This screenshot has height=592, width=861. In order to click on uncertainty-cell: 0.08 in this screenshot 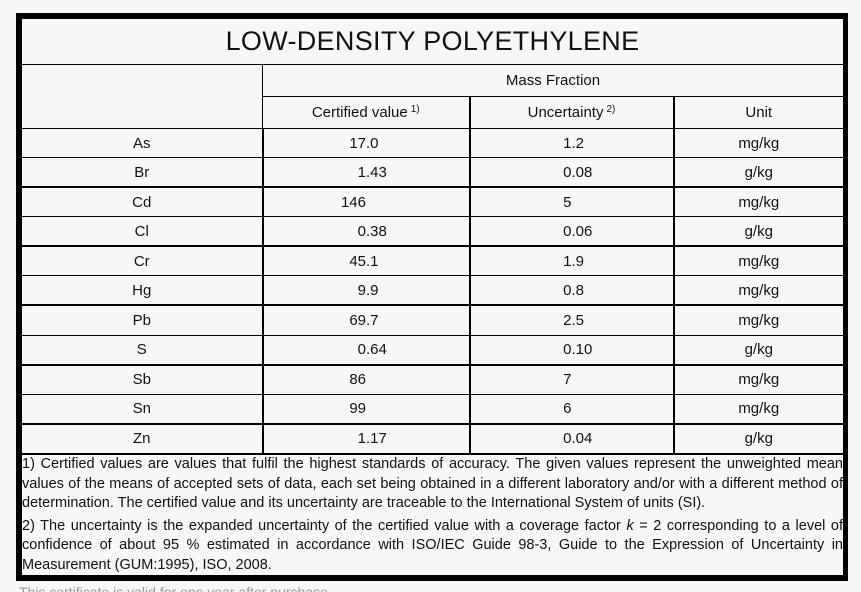, I will do `click(572, 173)`.